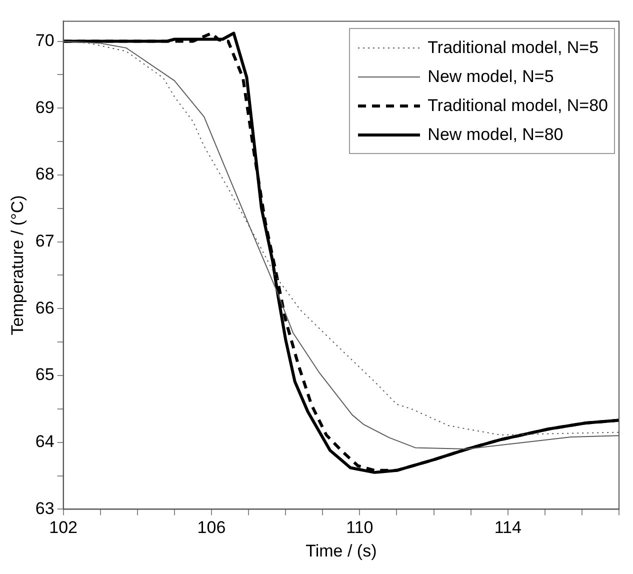 This screenshot has width=633, height=574. Describe the element at coordinates (44, 107) in the screenshot. I see `y-tick-label: 69` at that location.